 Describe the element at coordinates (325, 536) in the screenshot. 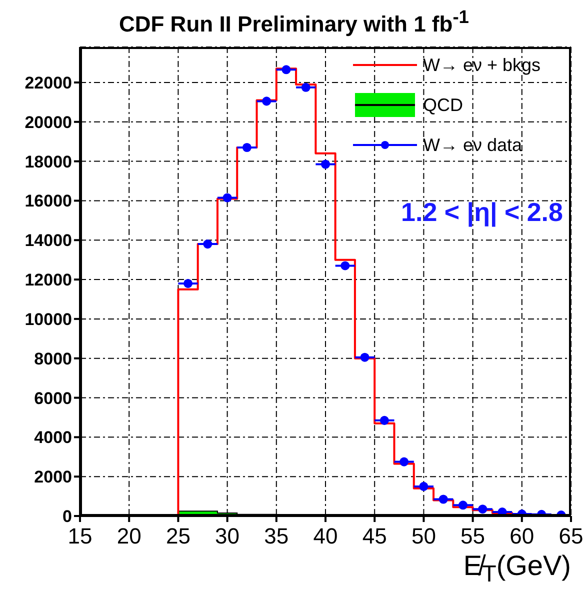

I see `x-tick-label: 40` at that location.